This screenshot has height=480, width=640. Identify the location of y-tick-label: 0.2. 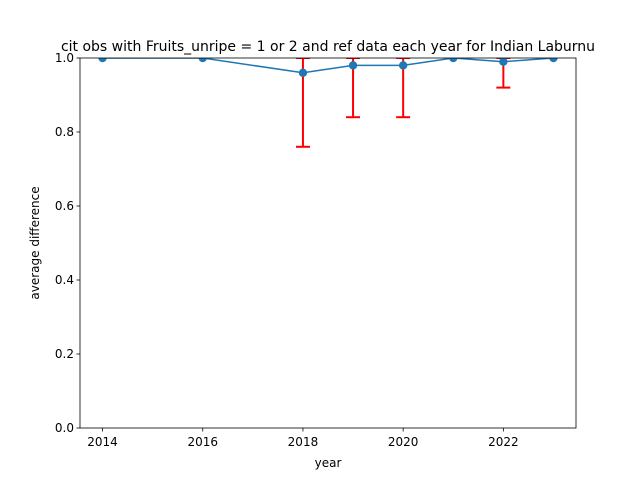
(64, 354).